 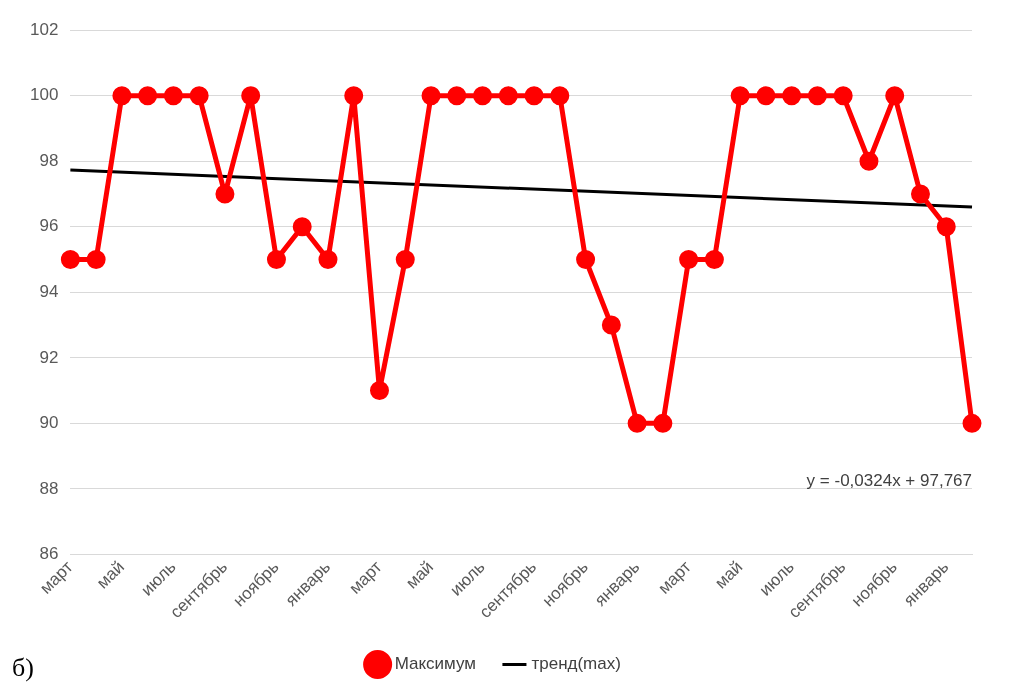 What do you see at coordinates (49, 423) in the screenshot?
I see `y-tick-label: 90` at bounding box center [49, 423].